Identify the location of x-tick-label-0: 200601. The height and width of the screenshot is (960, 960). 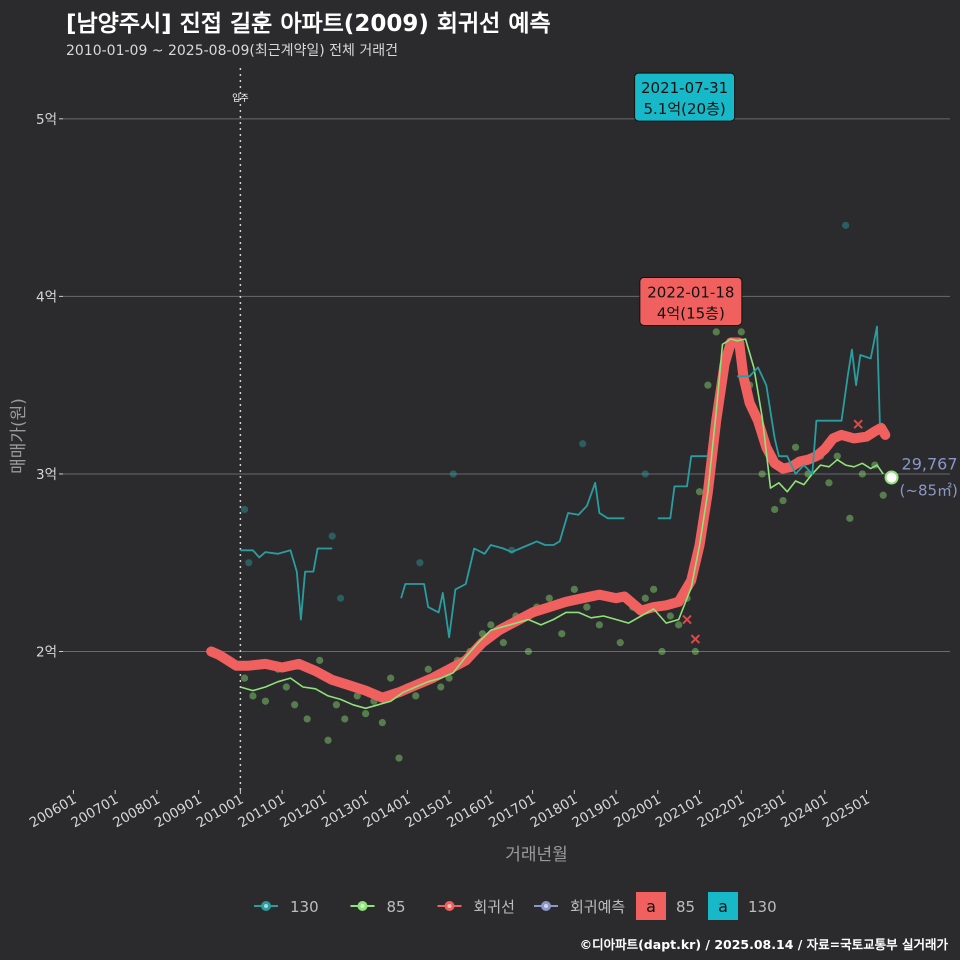
(53, 812).